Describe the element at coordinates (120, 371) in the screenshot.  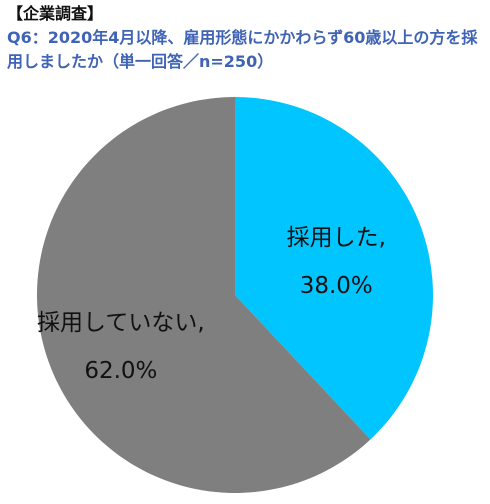
I see `slice-value-2: 62.0%` at that location.